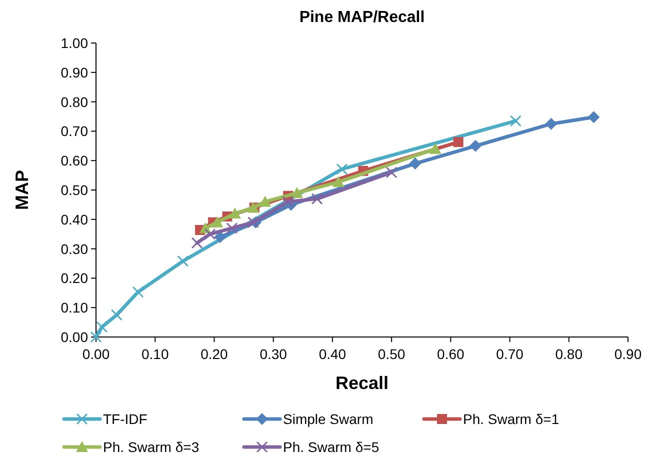  What do you see at coordinates (74, 102) in the screenshot?
I see `y-tick-label: 0.80` at bounding box center [74, 102].